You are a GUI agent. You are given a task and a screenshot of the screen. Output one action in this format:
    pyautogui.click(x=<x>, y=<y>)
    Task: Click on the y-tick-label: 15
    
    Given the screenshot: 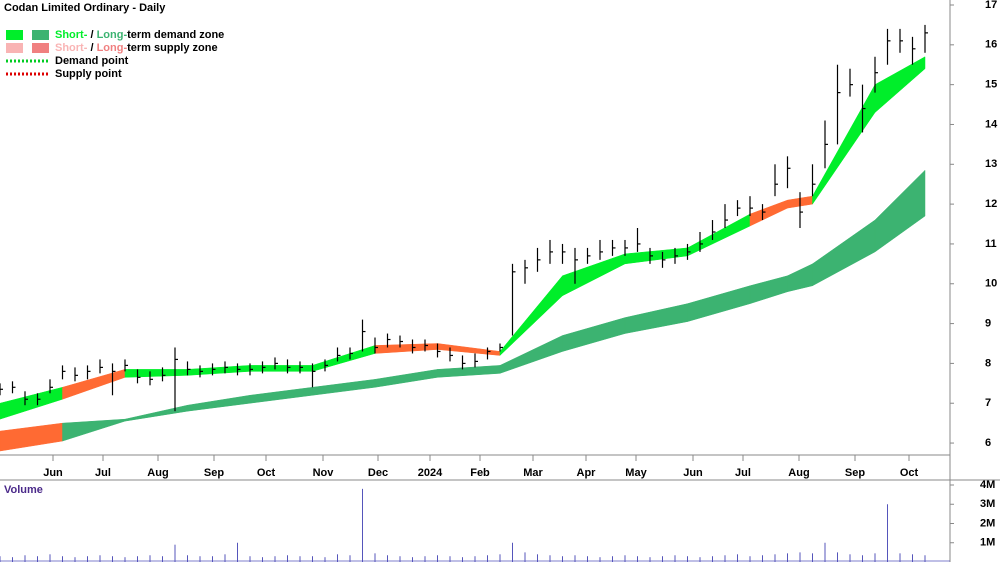 What is the action you would take?
    pyautogui.click(x=991, y=85)
    